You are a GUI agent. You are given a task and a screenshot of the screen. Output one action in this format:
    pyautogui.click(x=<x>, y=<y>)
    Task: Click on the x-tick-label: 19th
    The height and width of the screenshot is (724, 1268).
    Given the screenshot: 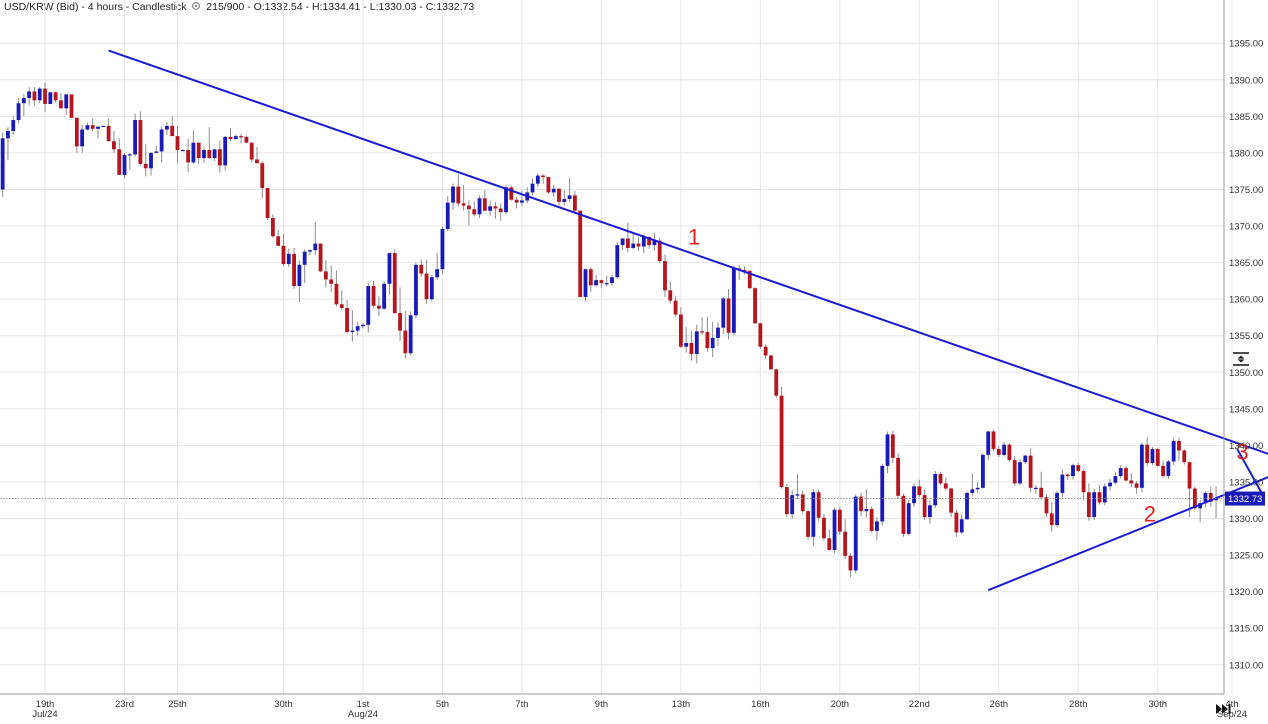 What is the action you would take?
    pyautogui.click(x=45, y=704)
    